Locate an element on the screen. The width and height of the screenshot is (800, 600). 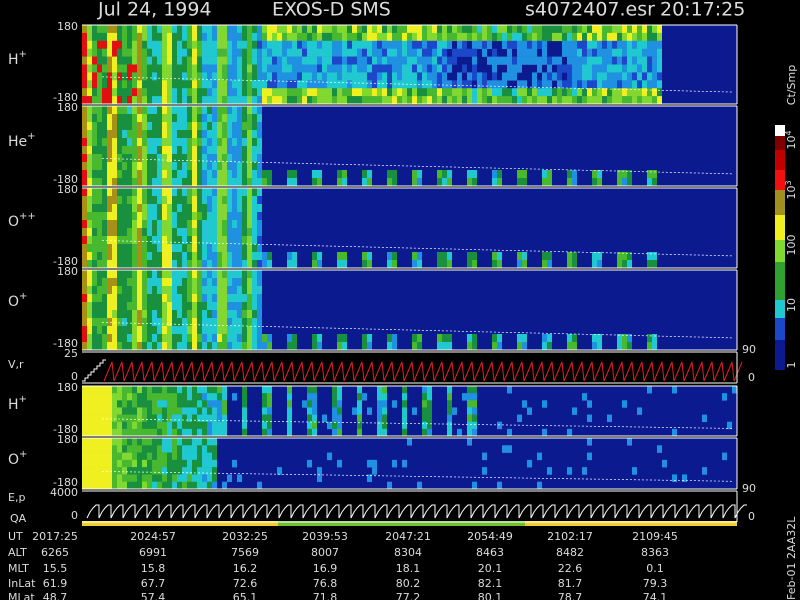
colorbar-base: 1 is located at coordinates (791, 365).